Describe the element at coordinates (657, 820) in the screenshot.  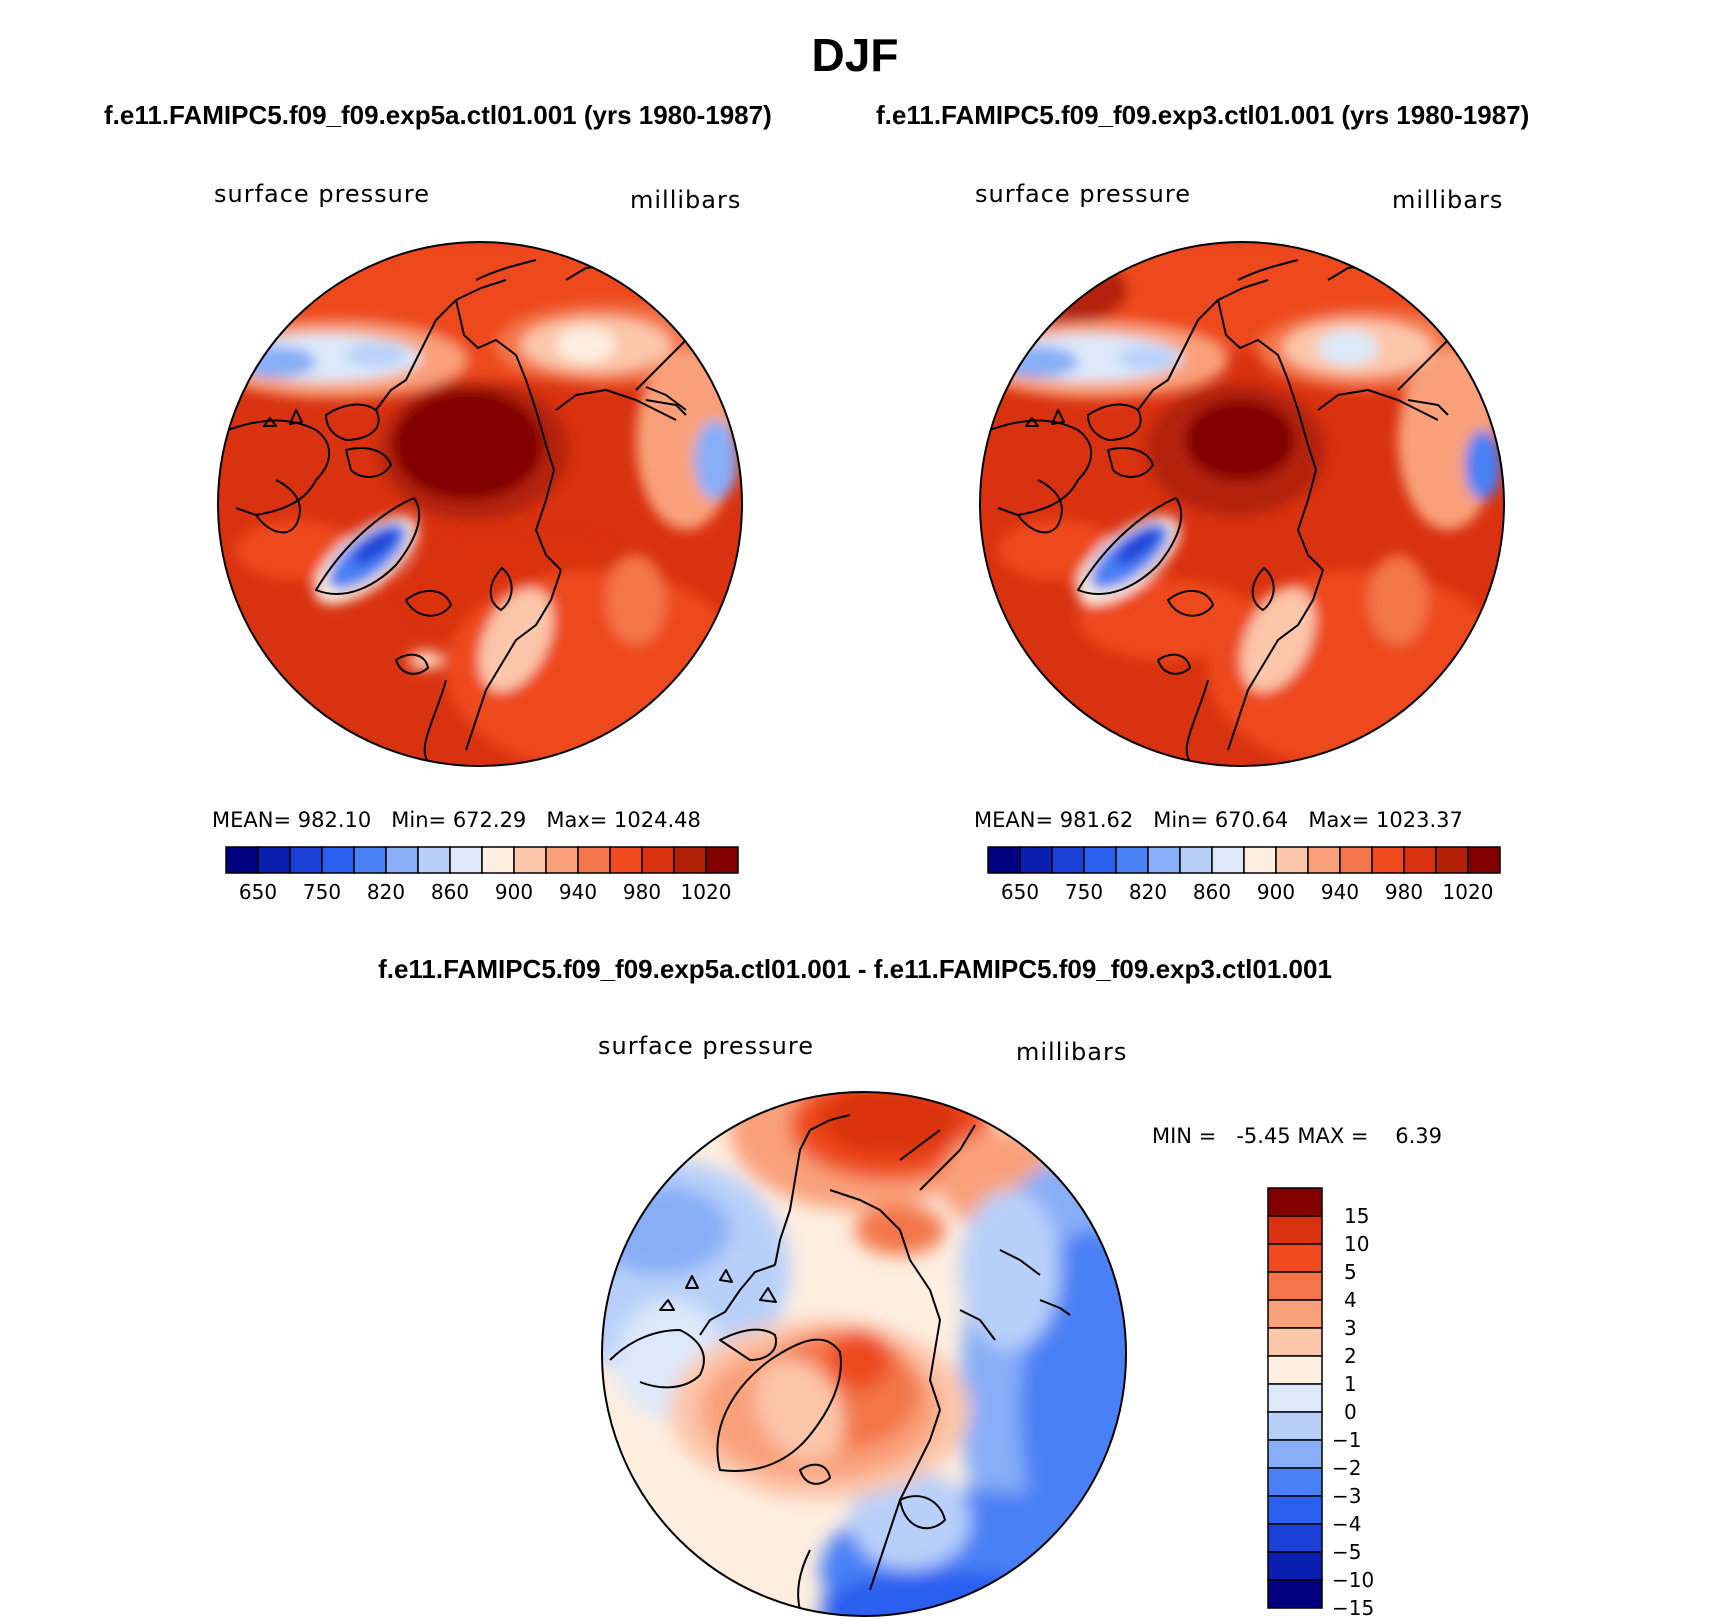
I see `panel1-max: 1024.48` at that location.